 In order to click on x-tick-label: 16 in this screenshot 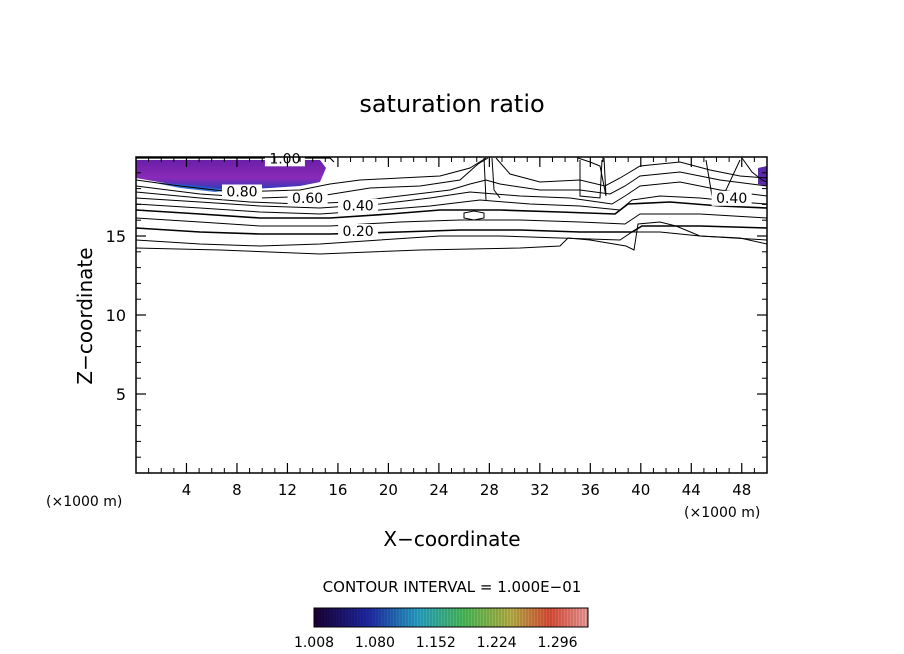, I will do `click(337, 490)`.